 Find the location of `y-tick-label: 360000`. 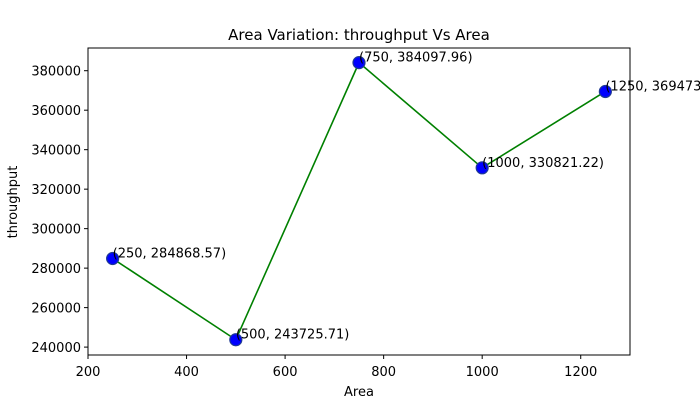

y-tick-label: 360000 is located at coordinates (56, 111).